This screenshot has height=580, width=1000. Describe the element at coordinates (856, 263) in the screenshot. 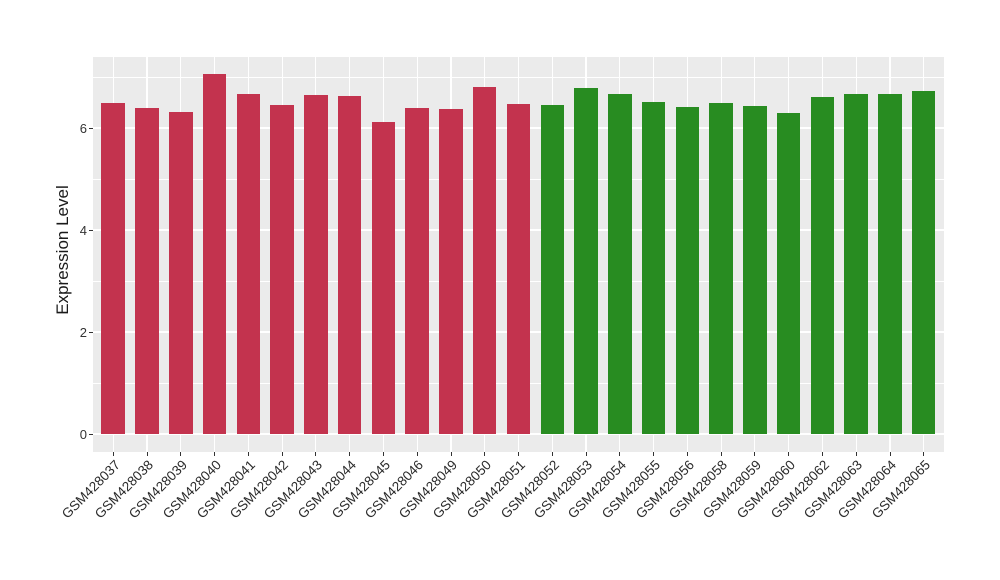

I see `bar-GSM428063` at that location.